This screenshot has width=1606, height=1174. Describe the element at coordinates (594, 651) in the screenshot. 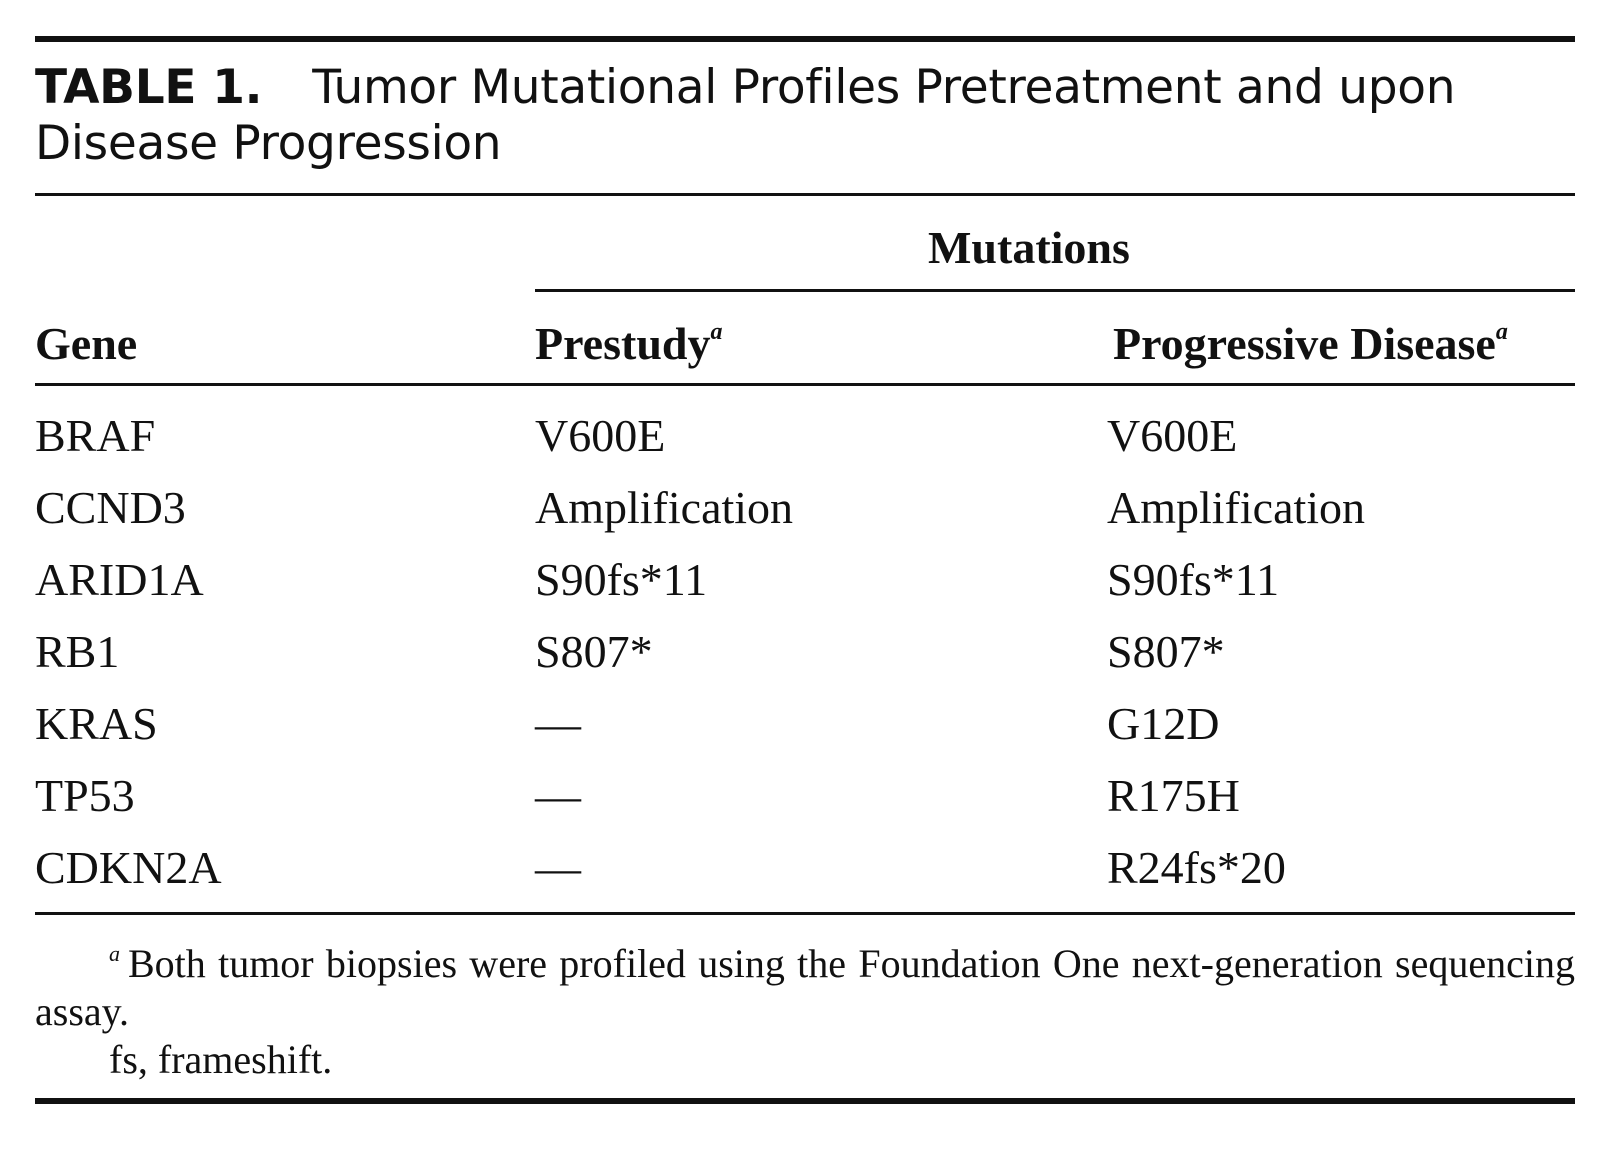

I see `prestudy-cell: S807*` at that location.